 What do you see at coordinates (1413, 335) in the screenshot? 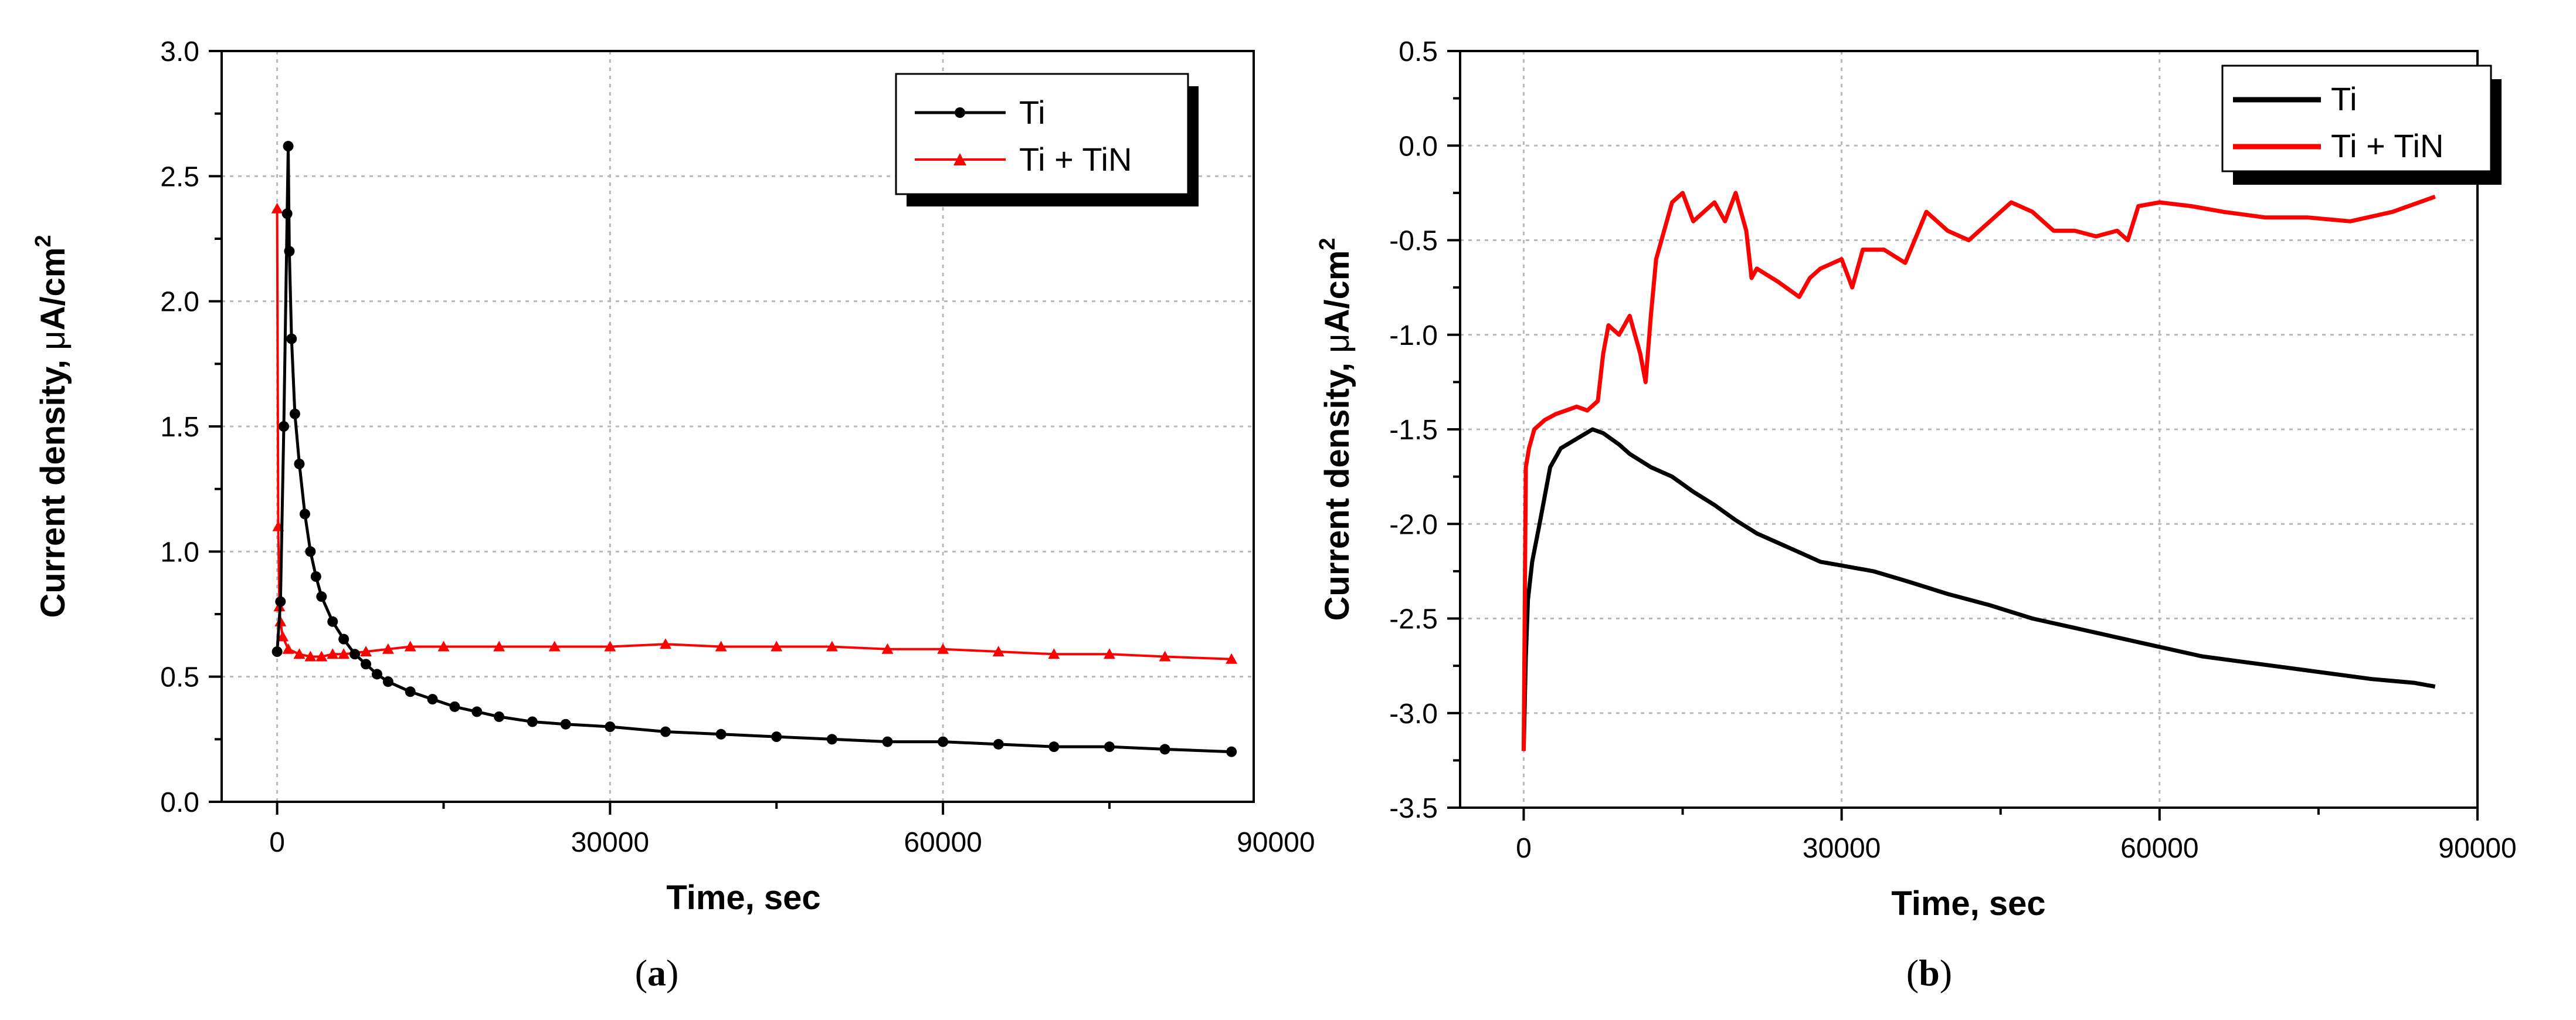
I see `chart-b-ytick-label: -1.0` at bounding box center [1413, 335].